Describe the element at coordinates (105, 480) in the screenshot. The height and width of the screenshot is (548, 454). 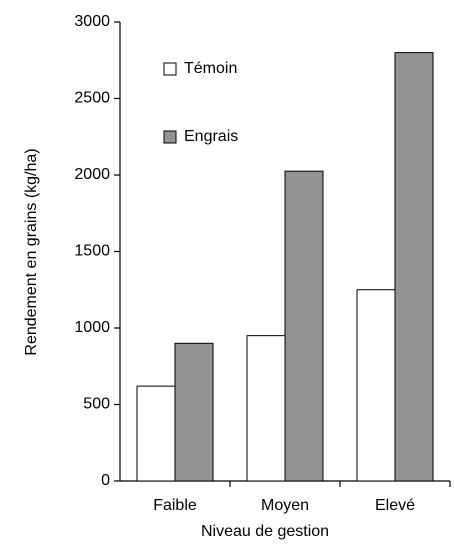
I see `y-tick-label: 0` at that location.